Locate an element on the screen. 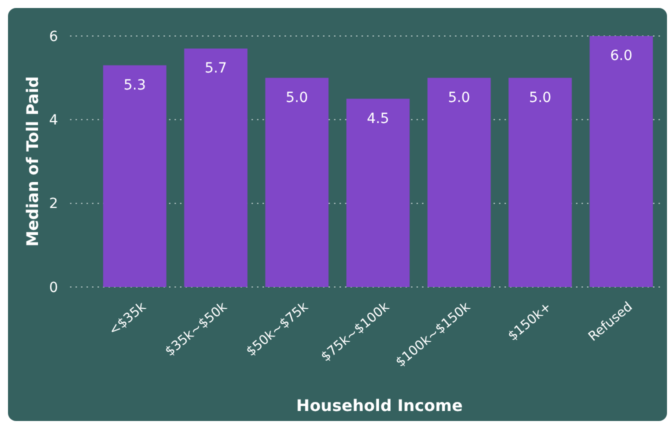 The width and height of the screenshot is (669, 425). data-label: 6.0 is located at coordinates (621, 56).